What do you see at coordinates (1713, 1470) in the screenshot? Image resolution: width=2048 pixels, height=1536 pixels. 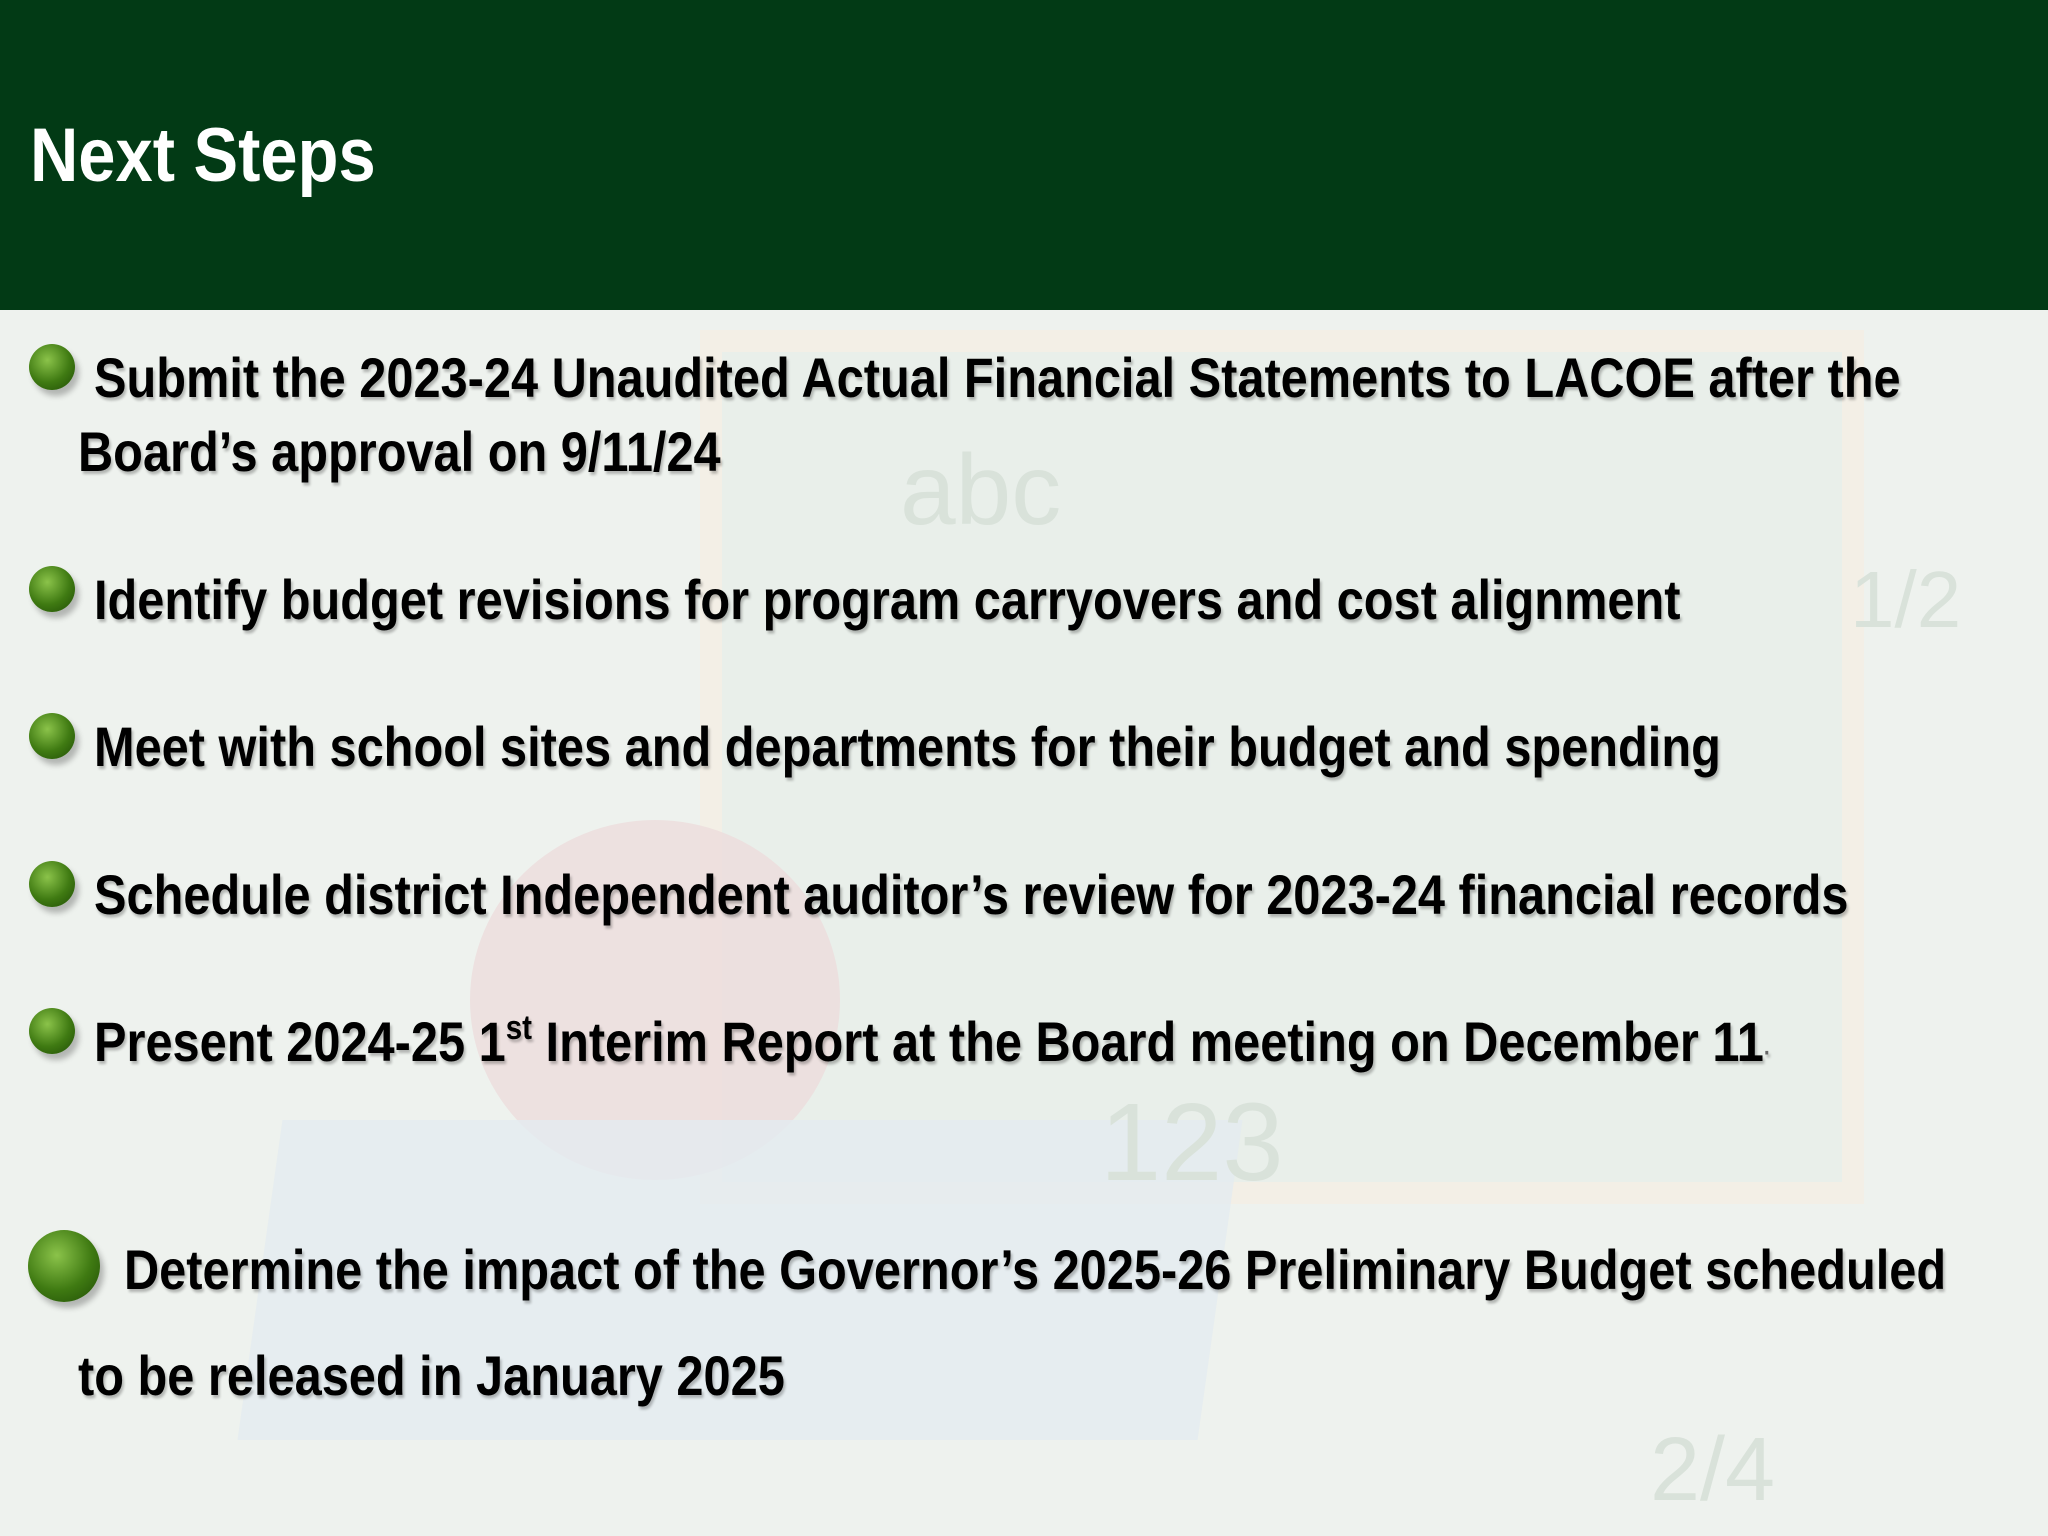 I see `chalk-fraction-2: 2/4` at bounding box center [1713, 1470].